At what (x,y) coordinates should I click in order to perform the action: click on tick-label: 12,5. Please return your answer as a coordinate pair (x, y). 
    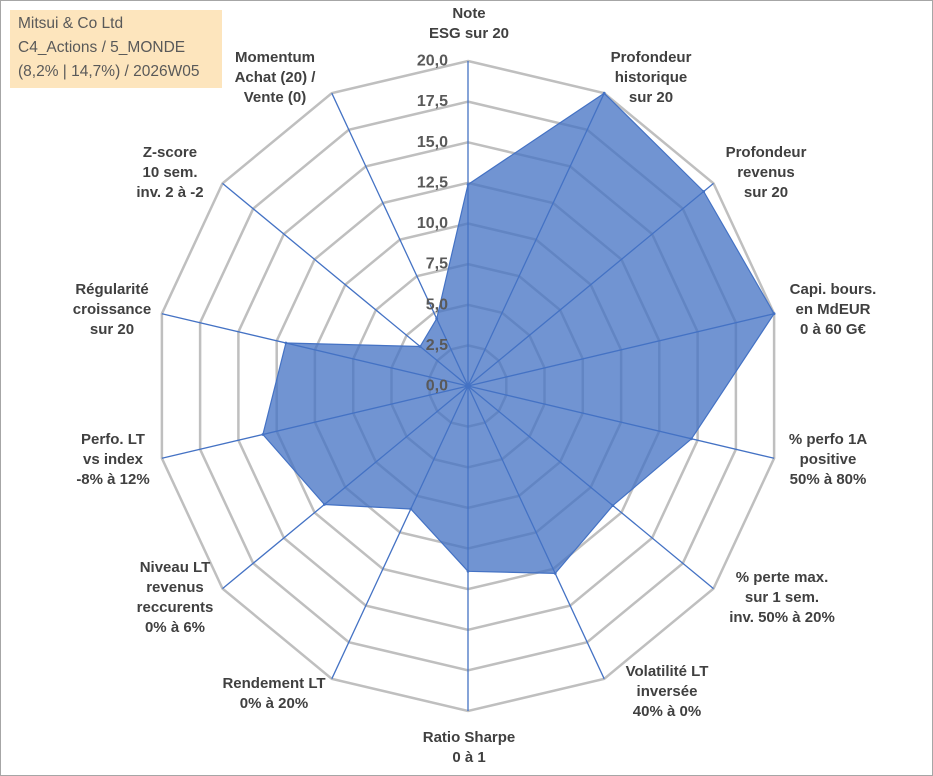
    Looking at the image, I should click on (432, 182).